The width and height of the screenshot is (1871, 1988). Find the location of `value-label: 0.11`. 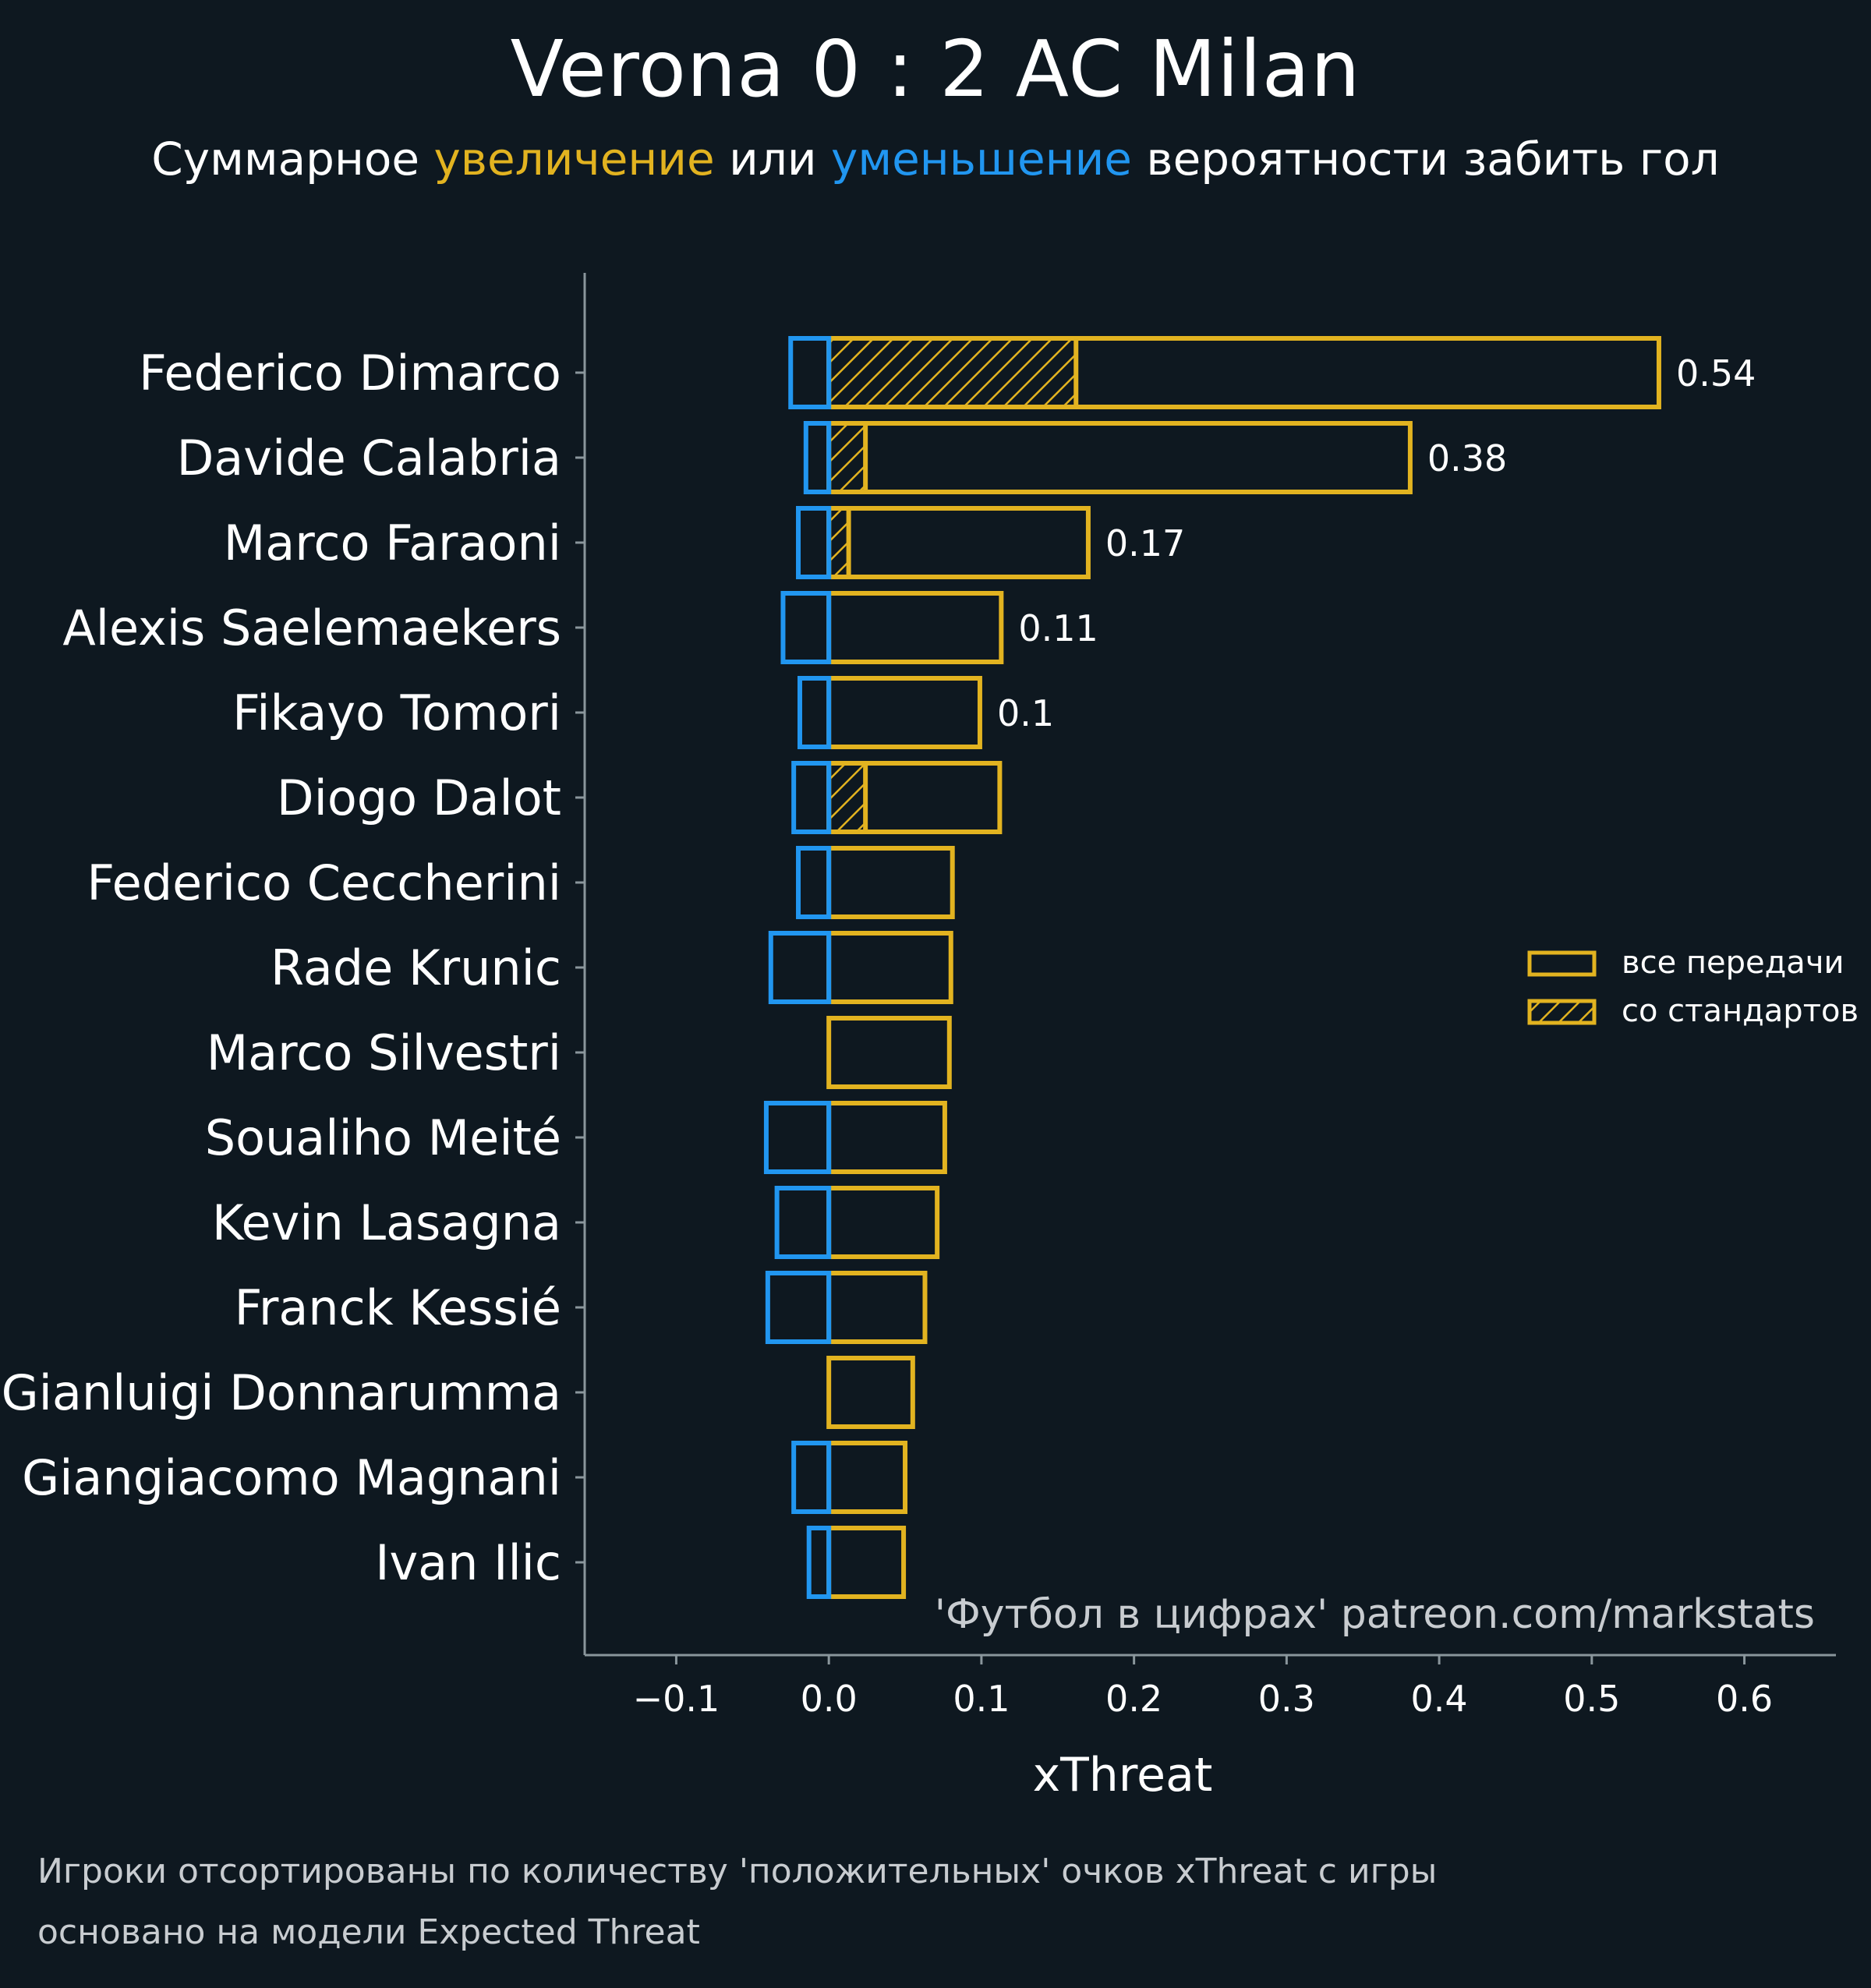

value-label: 0.11 is located at coordinates (1058, 628).